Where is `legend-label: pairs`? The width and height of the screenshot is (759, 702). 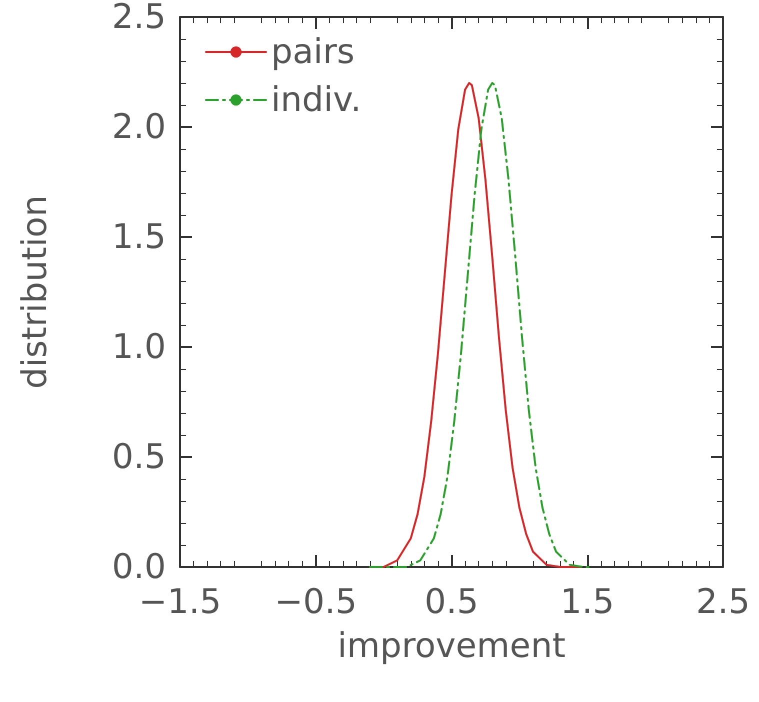 legend-label: pairs is located at coordinates (313, 52).